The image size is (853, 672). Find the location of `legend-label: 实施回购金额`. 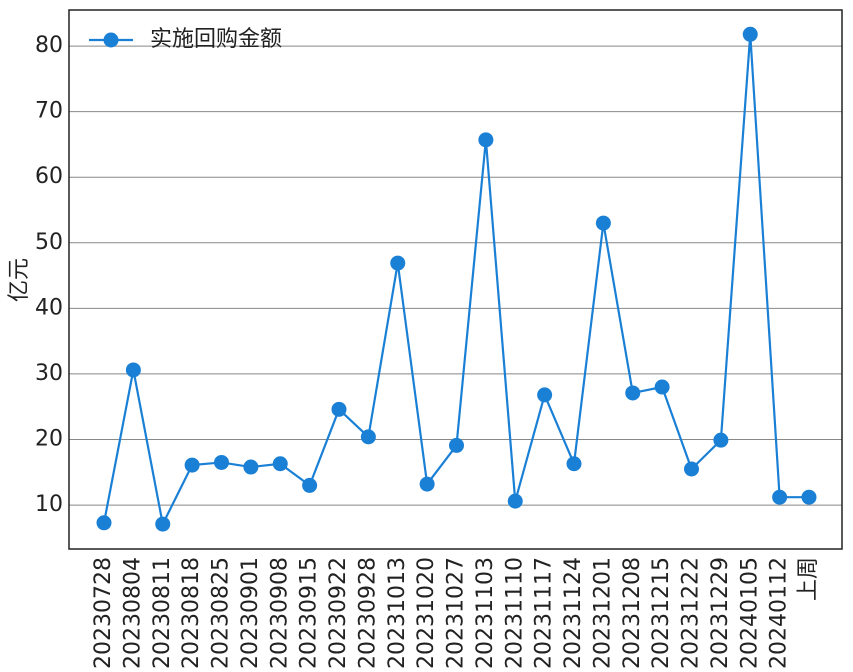

legend-label: 实施回购金额 is located at coordinates (216, 39).